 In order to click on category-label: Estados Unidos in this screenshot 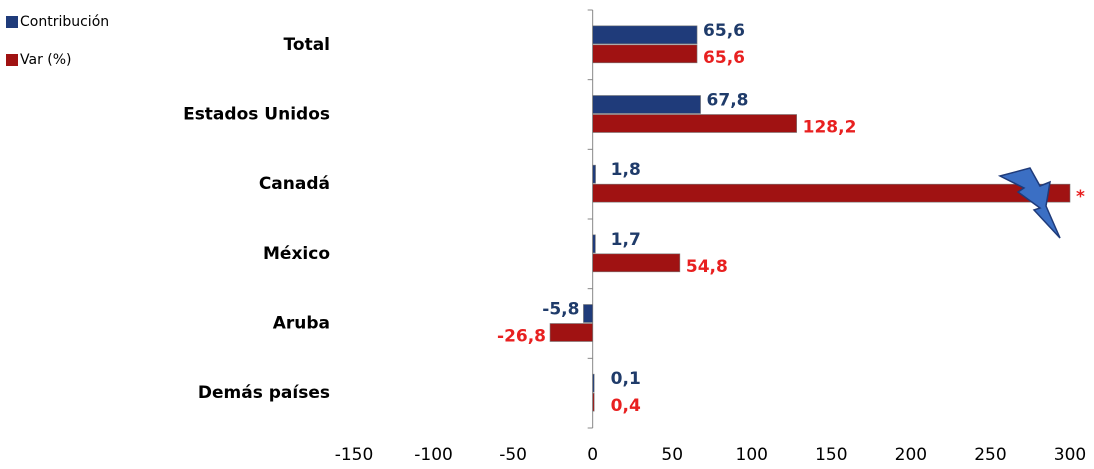, I will do `click(256, 115)`.